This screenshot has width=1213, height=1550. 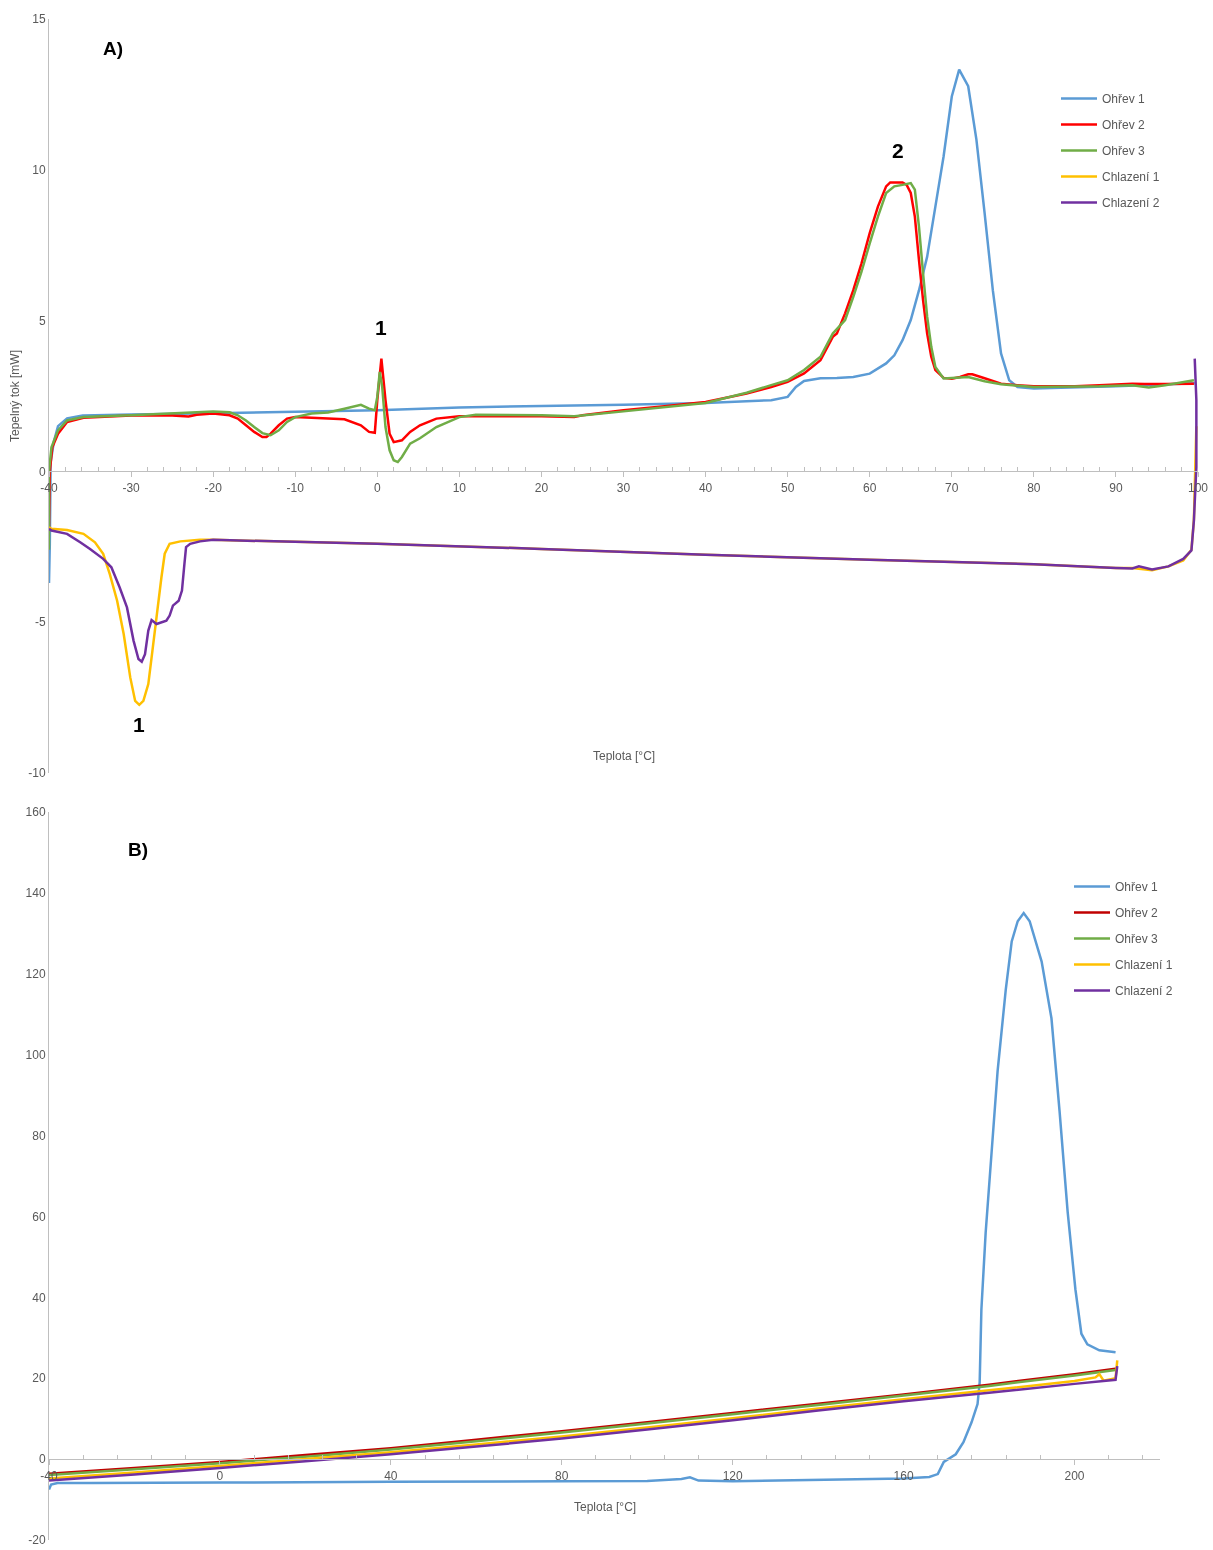 I want to click on y-tick-label: -5, so click(x=40, y=622).